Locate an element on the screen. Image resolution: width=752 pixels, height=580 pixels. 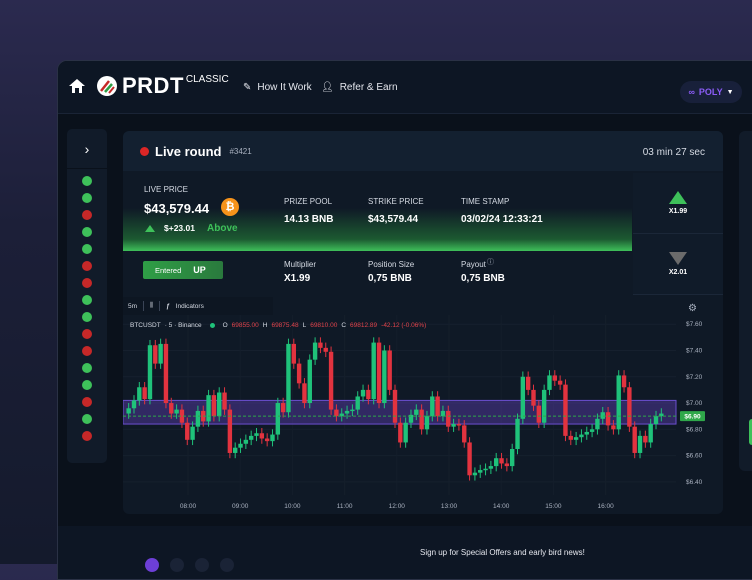
bet-down-button: X2.01 is located at coordinates (678, 264).